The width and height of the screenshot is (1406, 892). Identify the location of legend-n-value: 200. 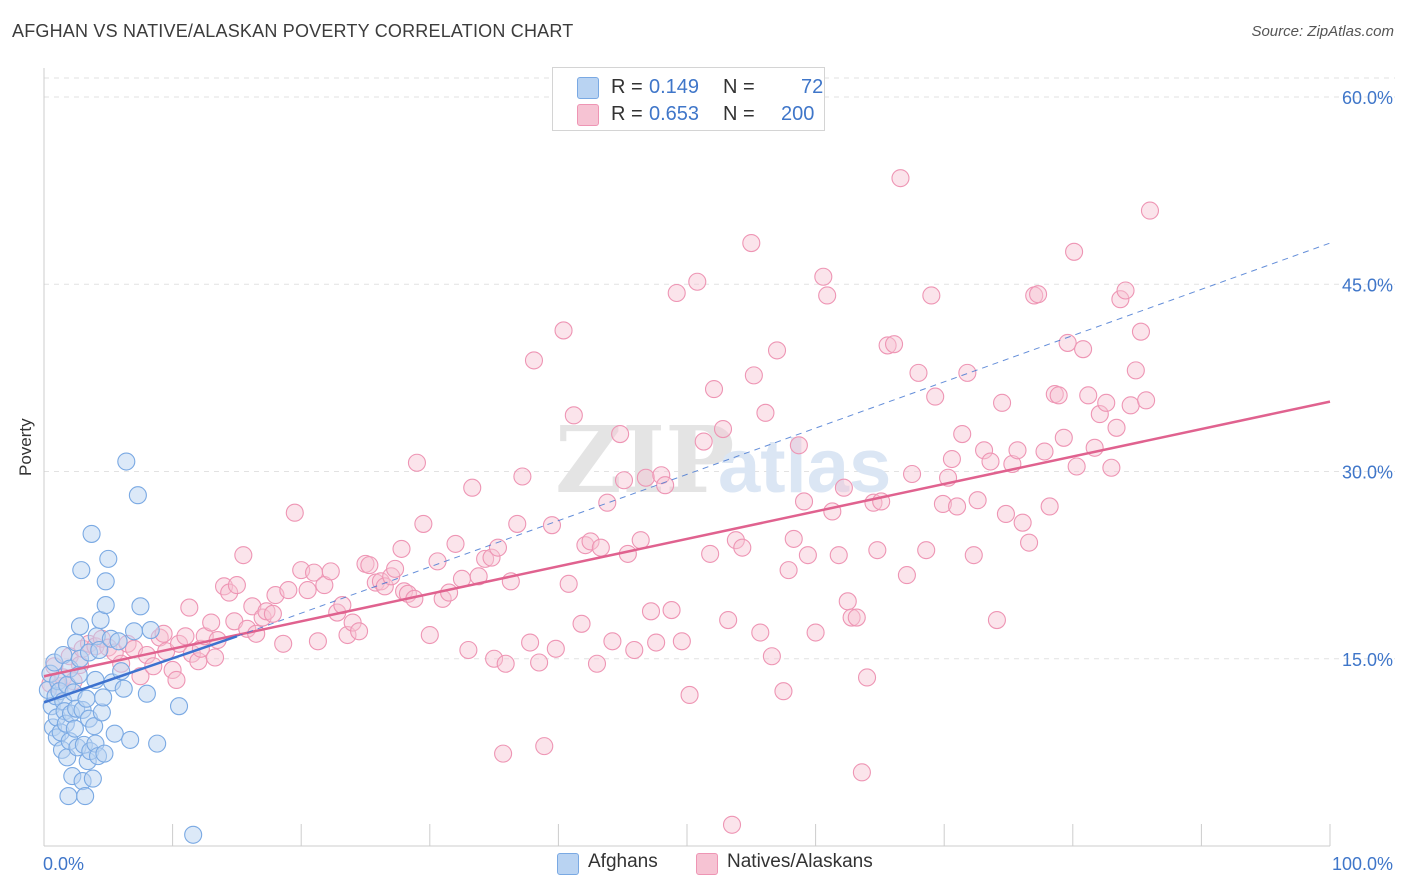
(798, 114).